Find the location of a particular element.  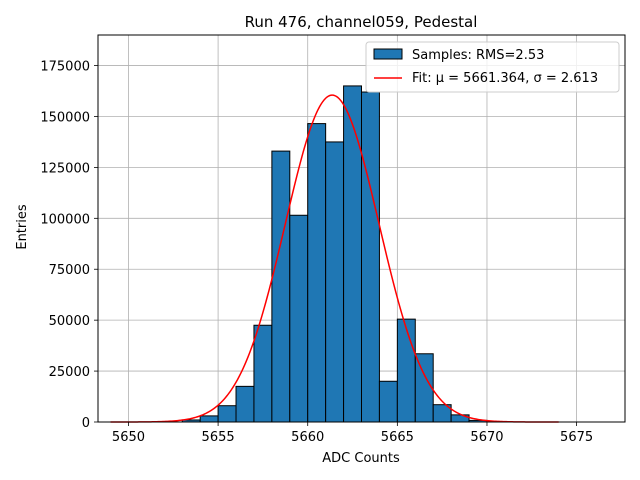

legend-label-fit: Fit: μ = 5661.364, σ = 2.613 is located at coordinates (505, 78).